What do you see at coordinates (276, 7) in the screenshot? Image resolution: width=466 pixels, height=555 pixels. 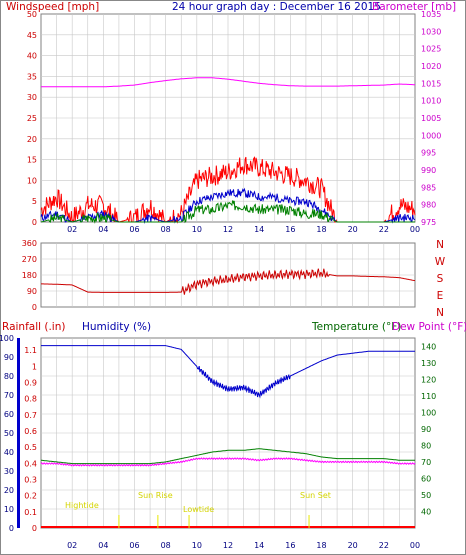 I see `graph-title: 24 hour graph day : December 16 2015` at bounding box center [276, 7].